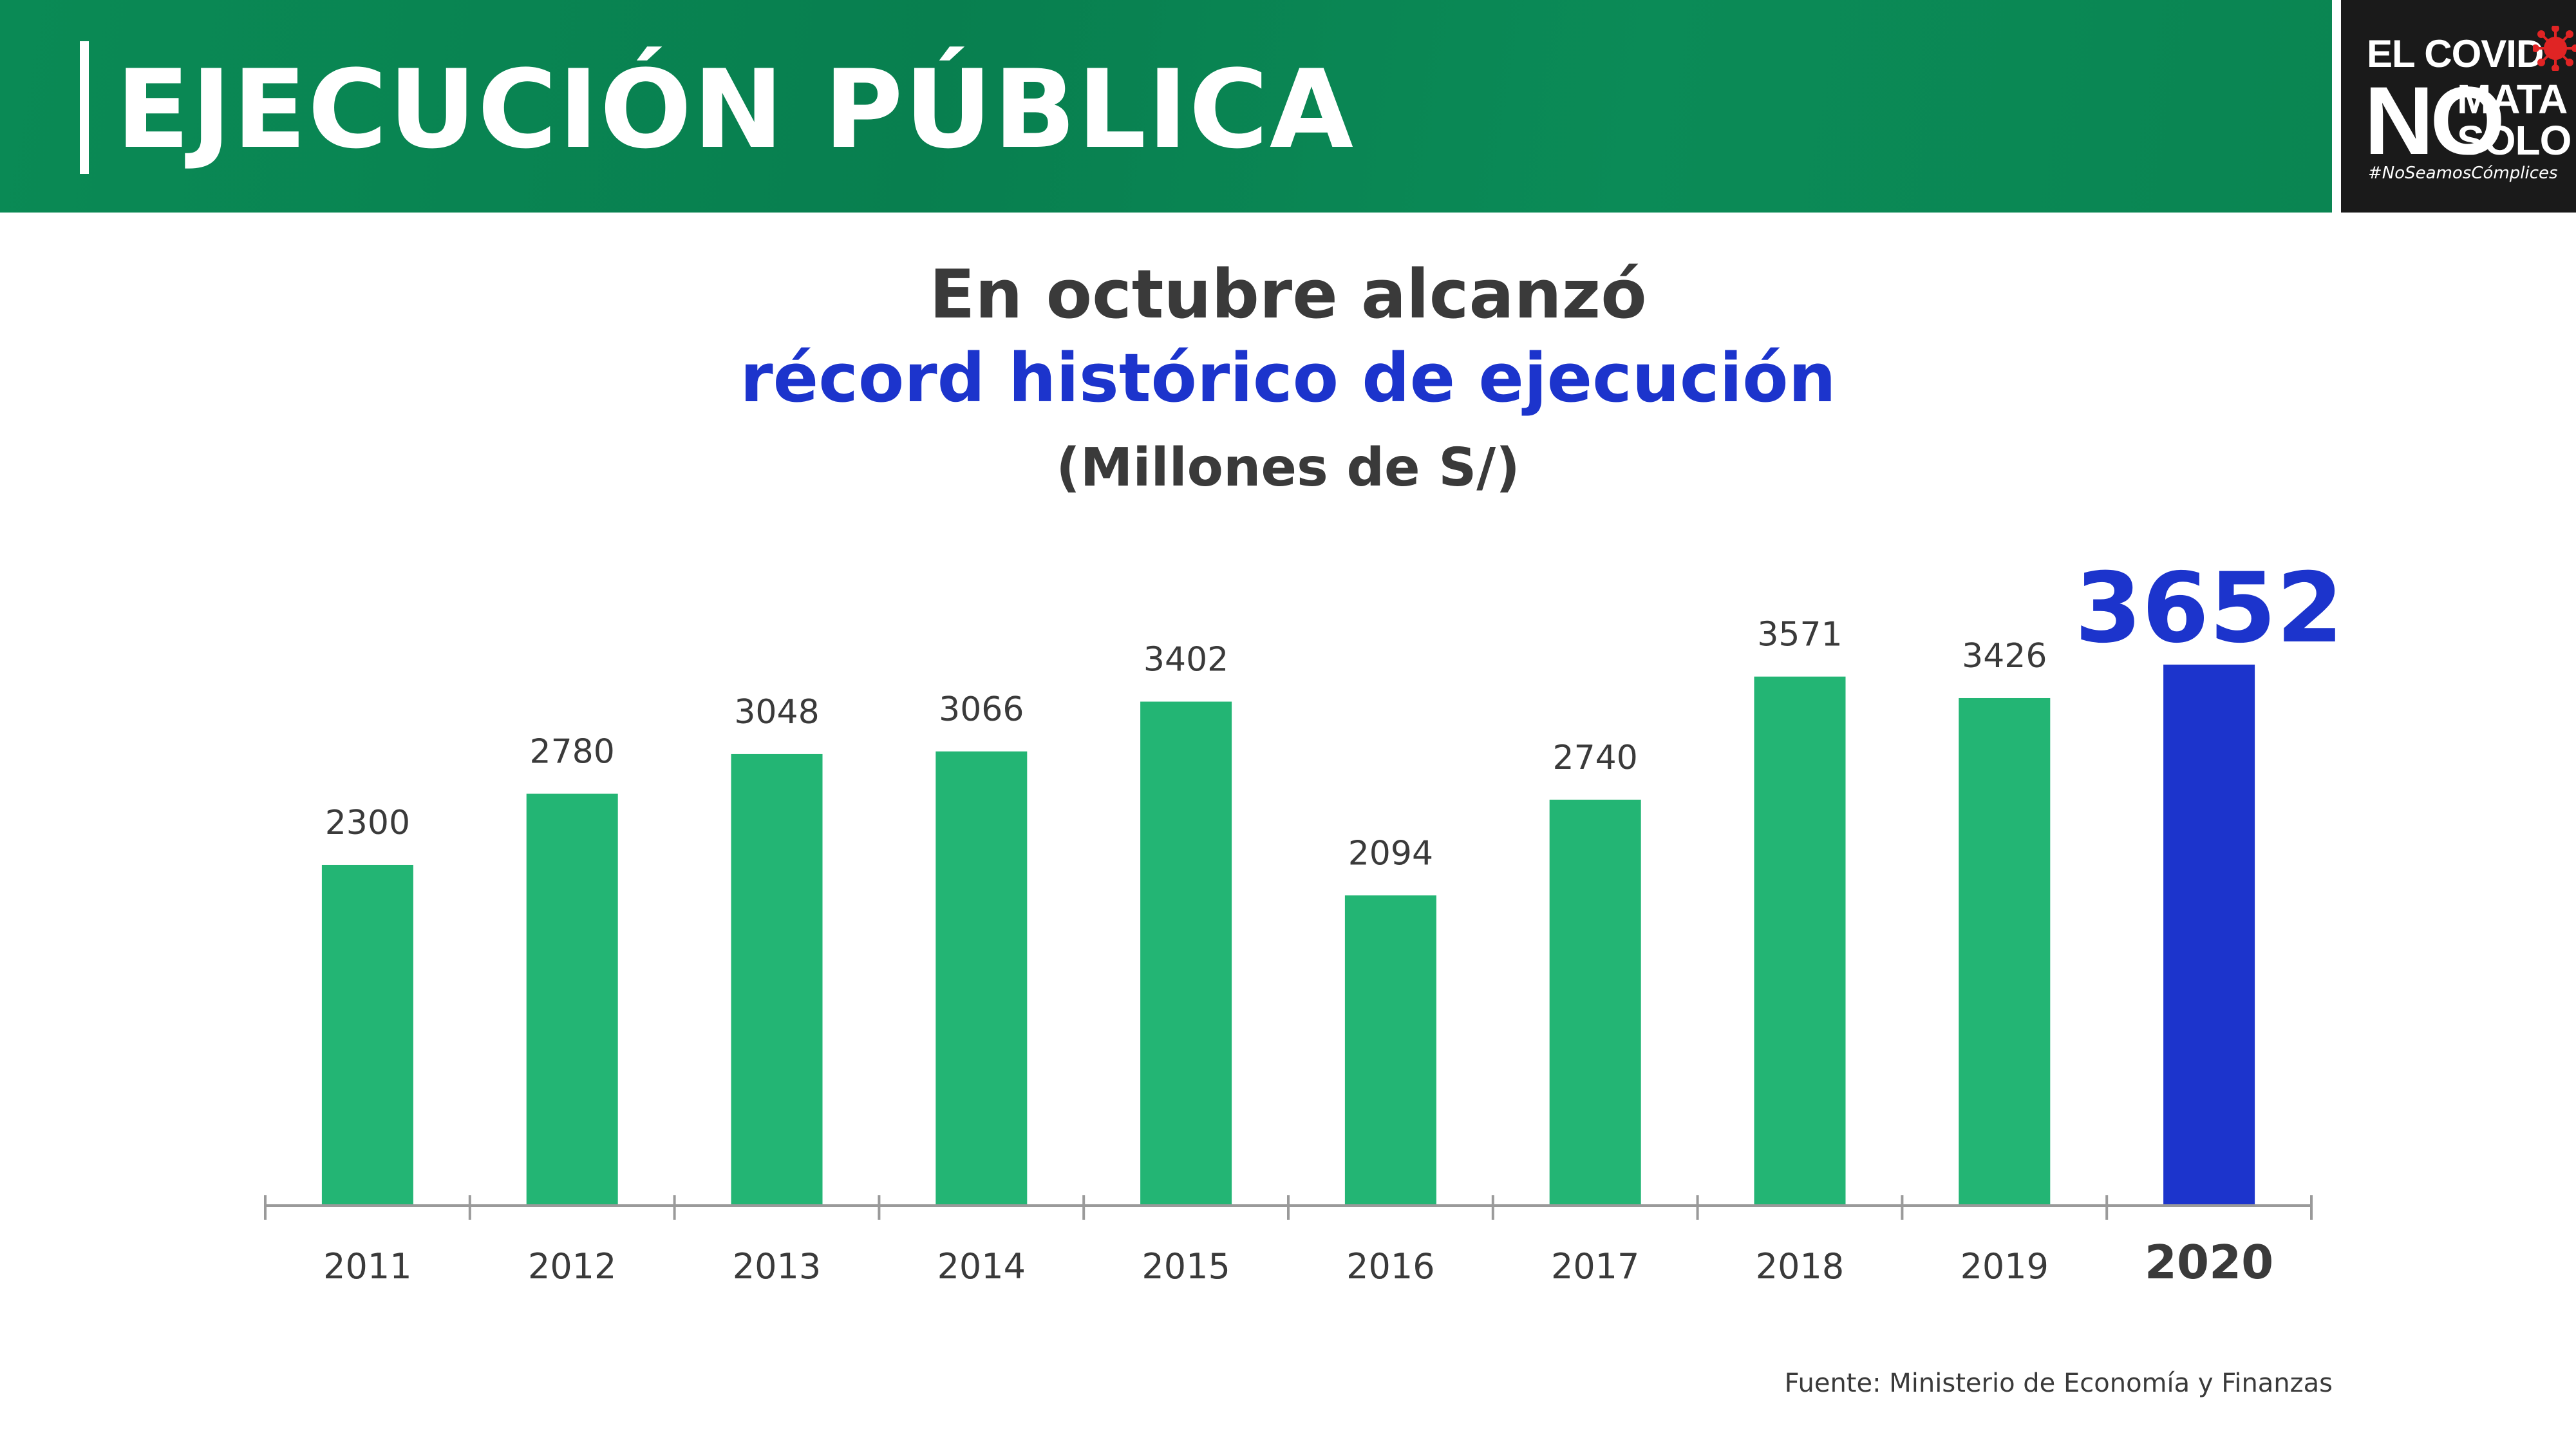 This screenshot has width=2576, height=1449. What do you see at coordinates (572, 1266) in the screenshot?
I see `x-tick-label-2012: 2012` at bounding box center [572, 1266].